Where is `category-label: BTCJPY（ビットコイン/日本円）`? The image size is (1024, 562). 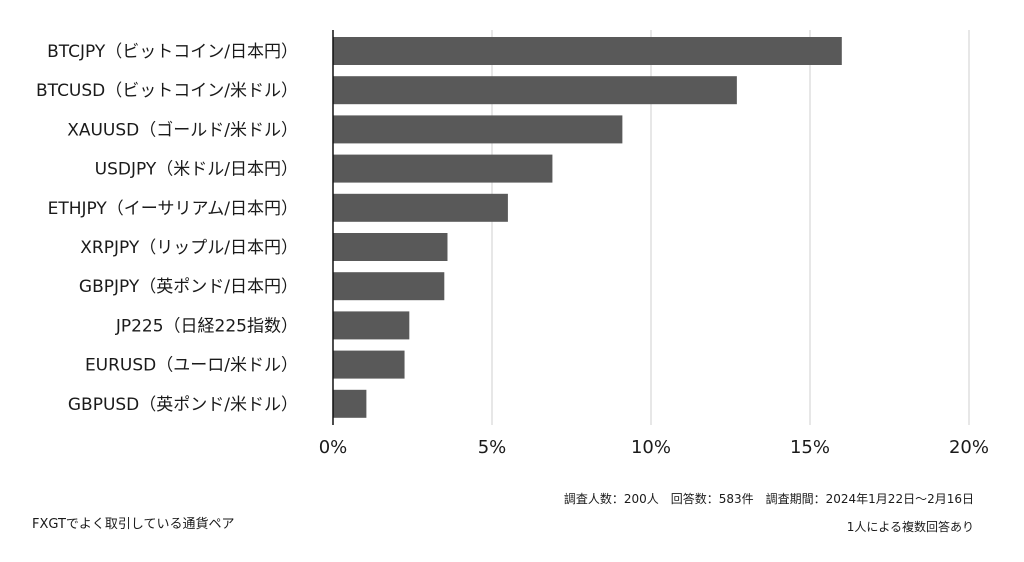
category-label: BTCJPY（ビットコイン/日本円） is located at coordinates (172, 52).